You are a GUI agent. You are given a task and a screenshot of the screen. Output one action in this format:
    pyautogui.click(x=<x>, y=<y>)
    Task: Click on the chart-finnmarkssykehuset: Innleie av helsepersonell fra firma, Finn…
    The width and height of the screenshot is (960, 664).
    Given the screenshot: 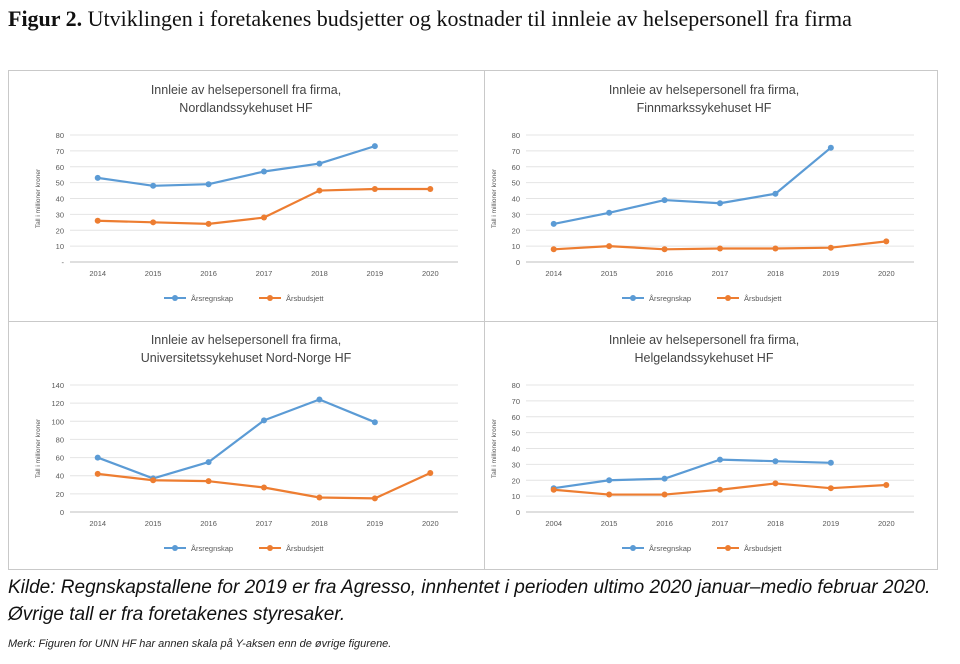 What is the action you would take?
    pyautogui.click(x=702, y=193)
    